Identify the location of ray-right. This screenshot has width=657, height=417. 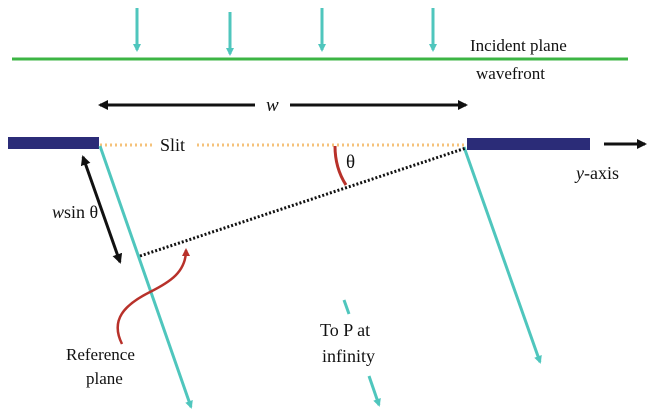
(502, 255).